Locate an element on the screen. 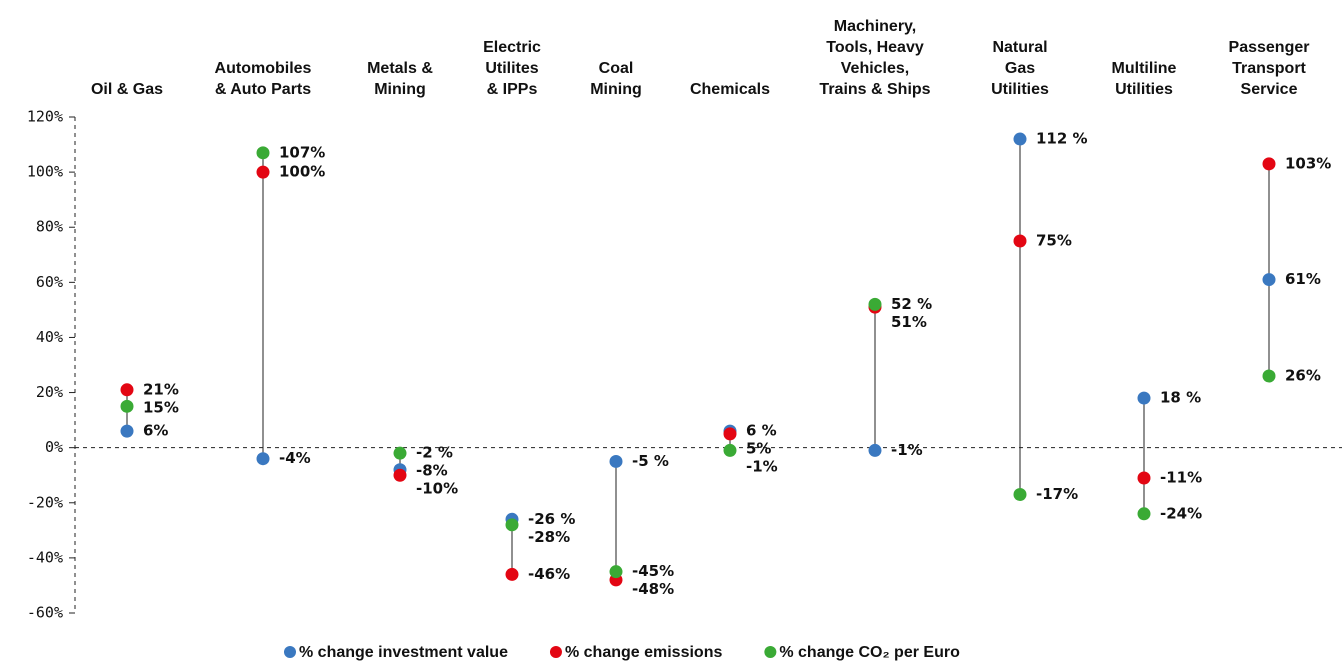 Image resolution: width=1342 pixels, height=666 pixels. y-tick-label: 100% is located at coordinates (45, 172).